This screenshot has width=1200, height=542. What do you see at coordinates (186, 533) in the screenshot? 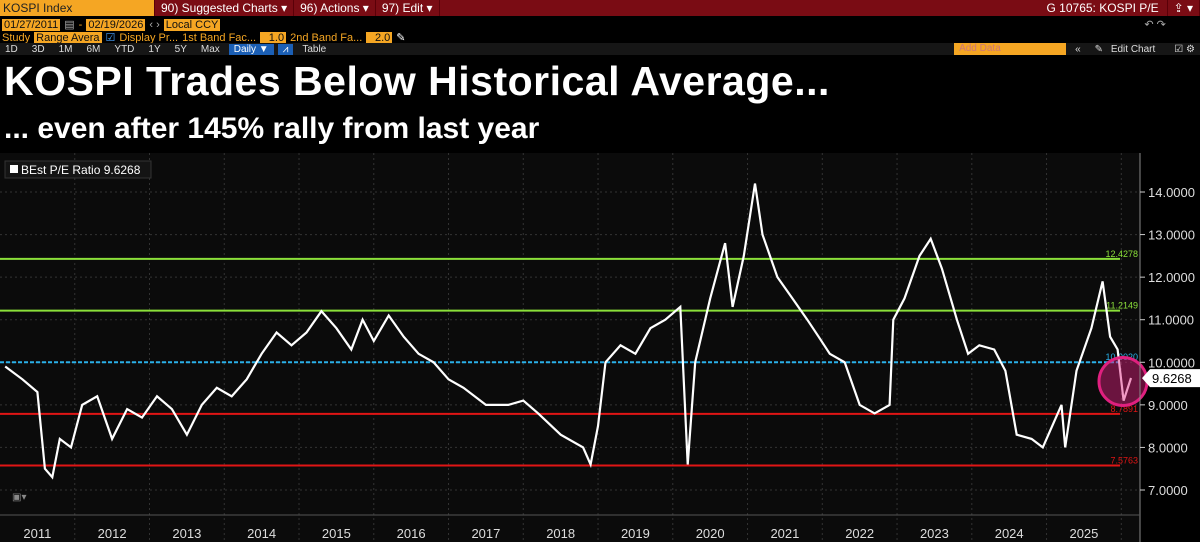
I see `x-tick-label: 2013` at bounding box center [186, 533].